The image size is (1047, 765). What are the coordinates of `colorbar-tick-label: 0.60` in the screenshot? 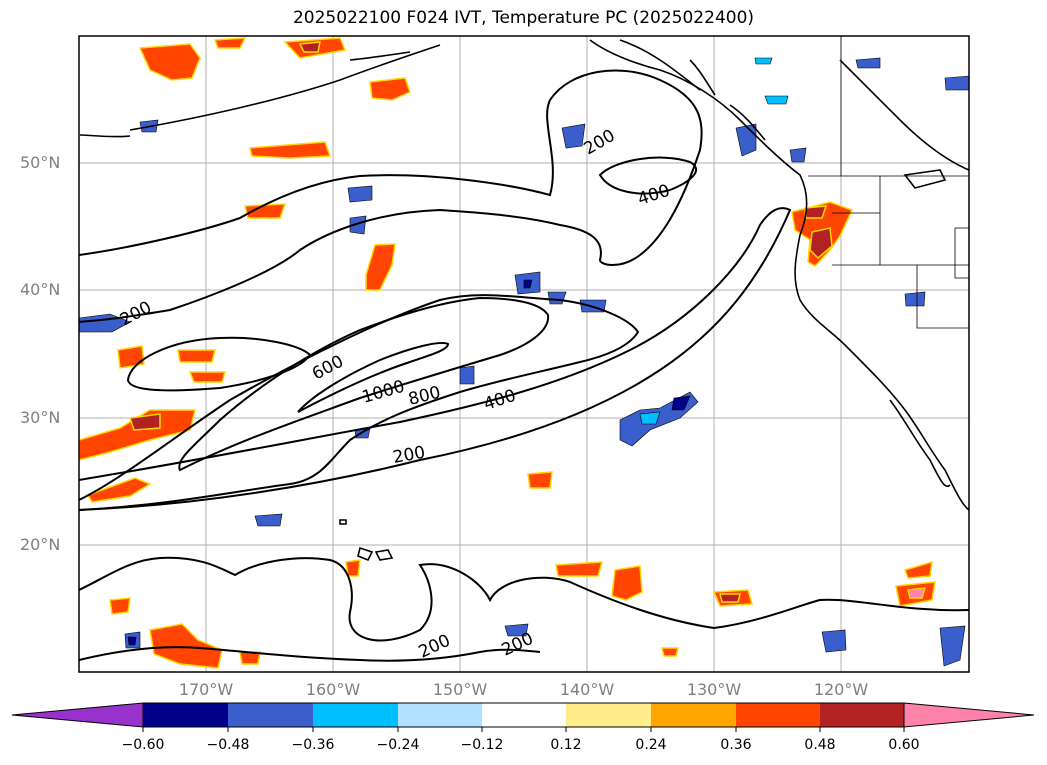 It's located at (904, 745).